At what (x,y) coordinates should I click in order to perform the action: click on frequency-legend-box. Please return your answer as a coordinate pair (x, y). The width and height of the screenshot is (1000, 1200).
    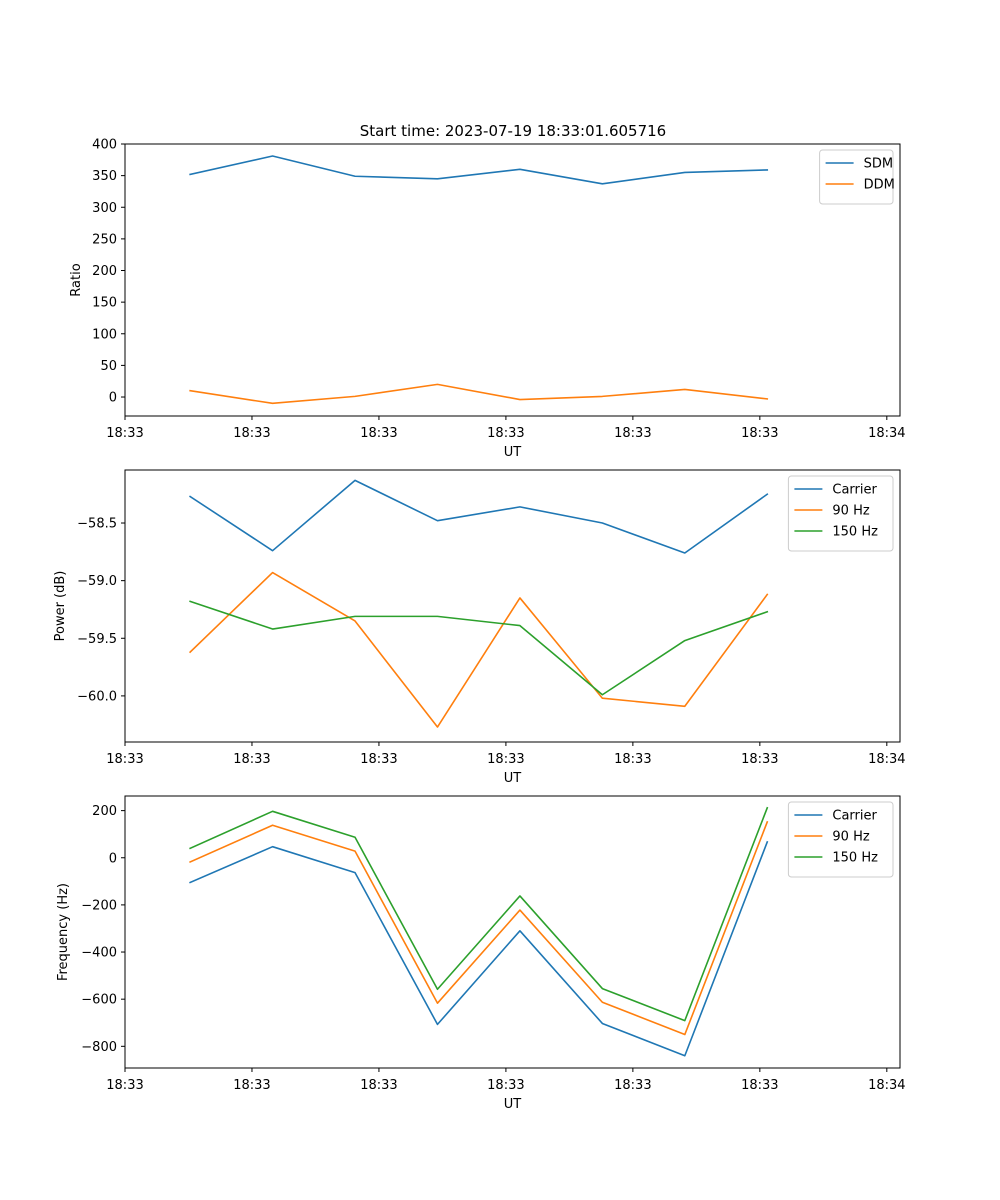
    Looking at the image, I should click on (840, 839).